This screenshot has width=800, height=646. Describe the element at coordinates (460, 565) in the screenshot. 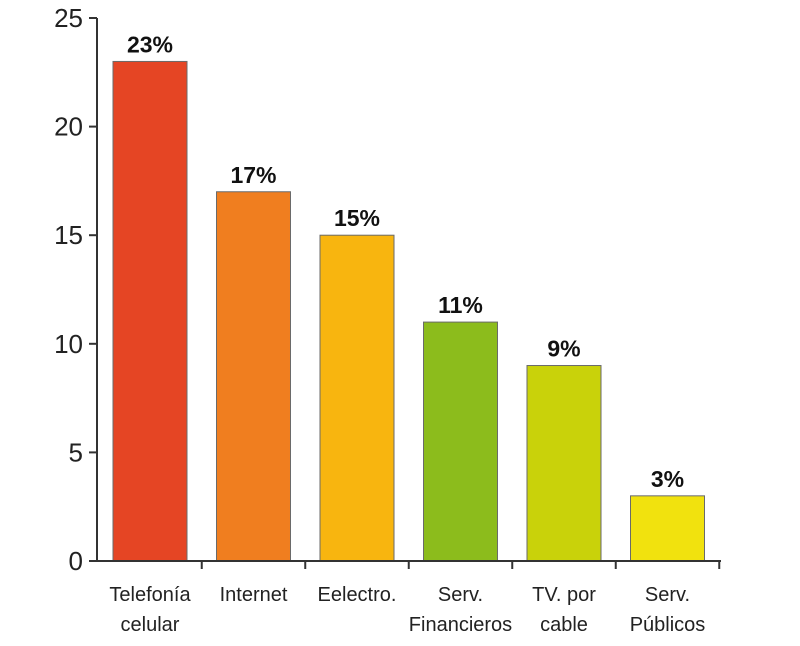

I see `x-axis-ticks` at that location.